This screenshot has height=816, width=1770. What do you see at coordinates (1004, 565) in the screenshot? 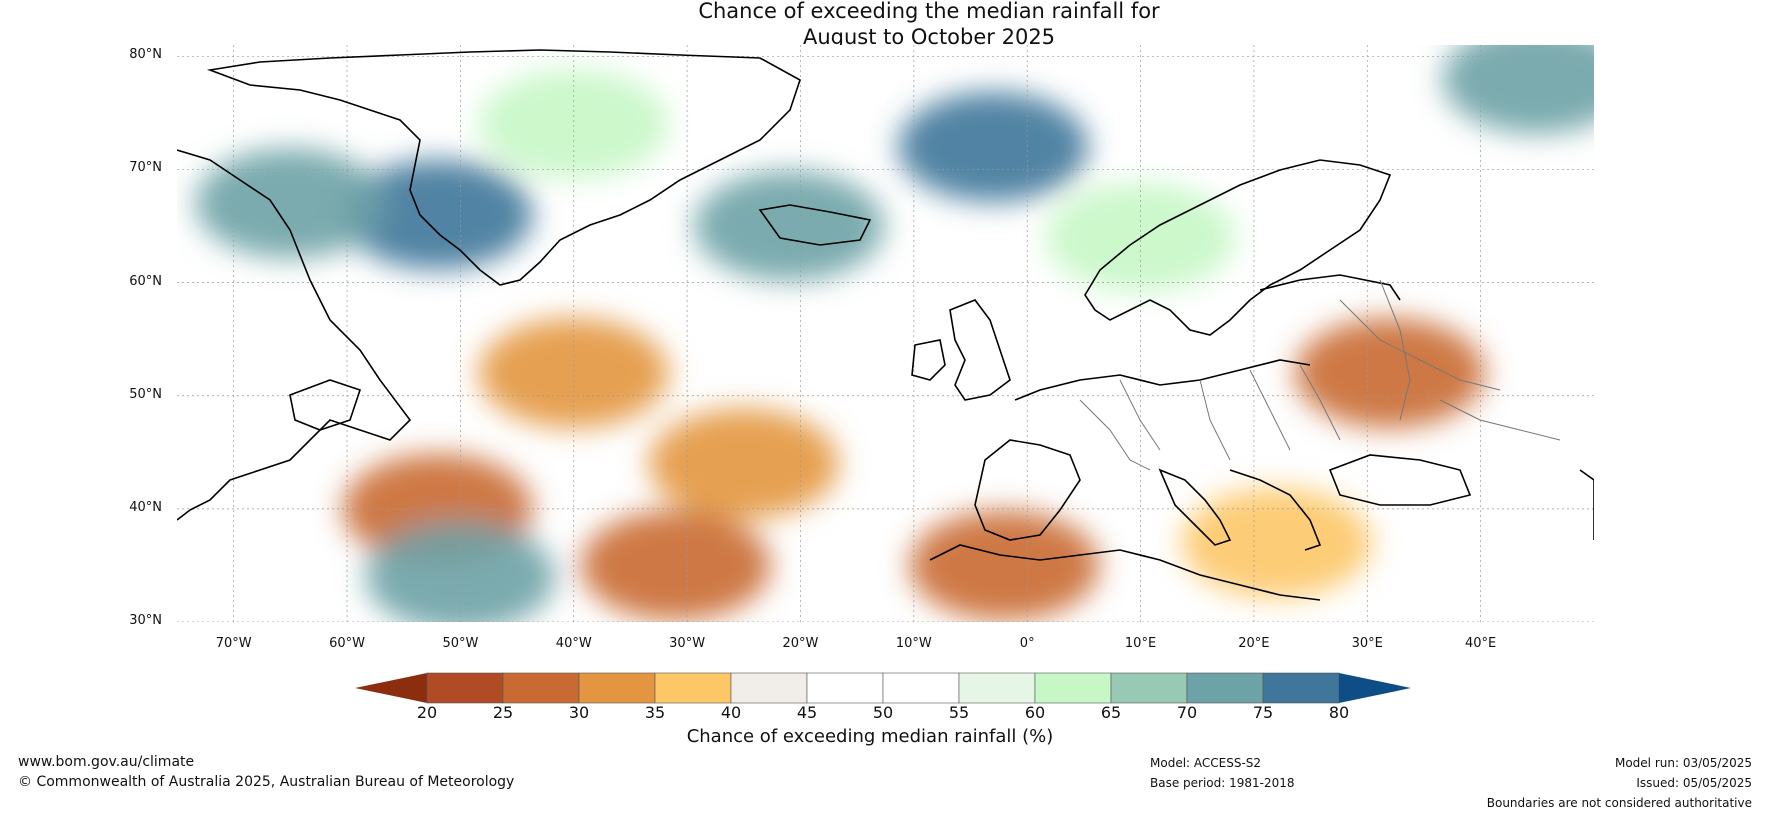
I see `region-iberia-north-africa-dry` at bounding box center [1004, 565].